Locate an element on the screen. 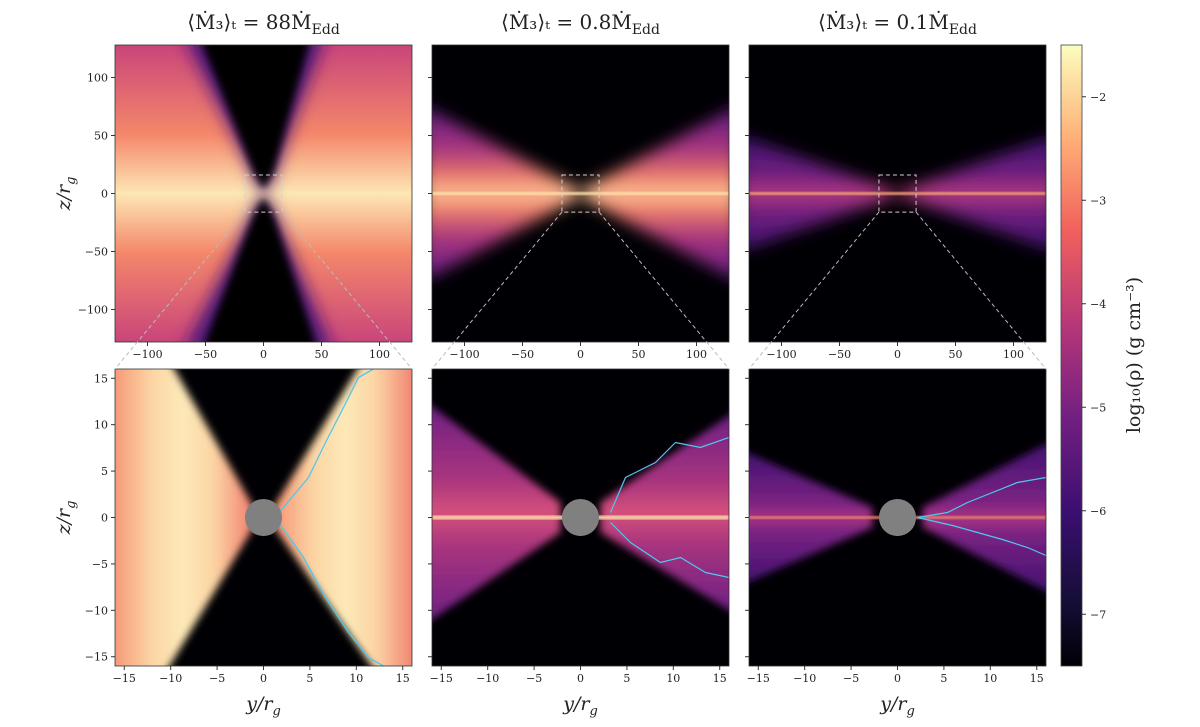 Image resolution: width=1200 pixels, height=727 pixels. panel-title: ⟨Ṁ₃⟩ₜ = 88ṀEdd is located at coordinates (263, 24).